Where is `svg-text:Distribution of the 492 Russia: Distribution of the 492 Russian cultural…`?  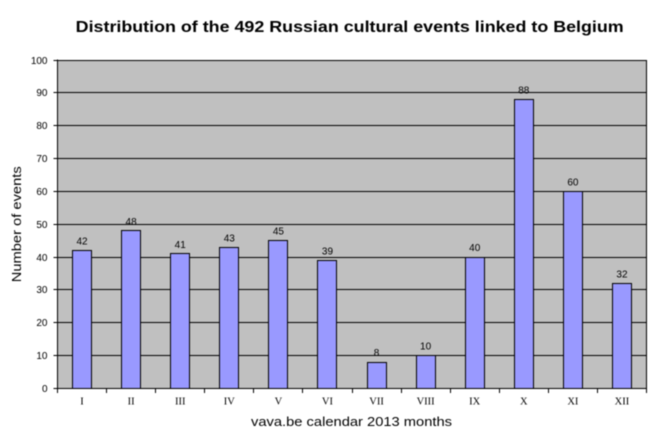 svg-text:Distribution of the 492 Russia: Distribution of the 492 Russian cultural… is located at coordinates (350, 27).